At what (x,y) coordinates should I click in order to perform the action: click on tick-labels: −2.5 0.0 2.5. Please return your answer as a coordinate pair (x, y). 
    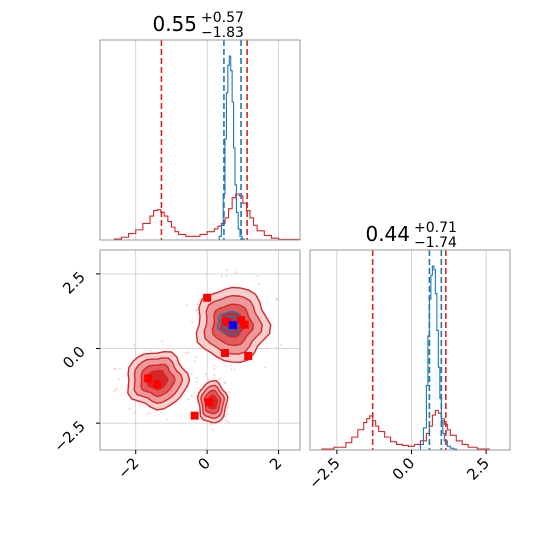
    Looking at the image, I should click on (399, 471).